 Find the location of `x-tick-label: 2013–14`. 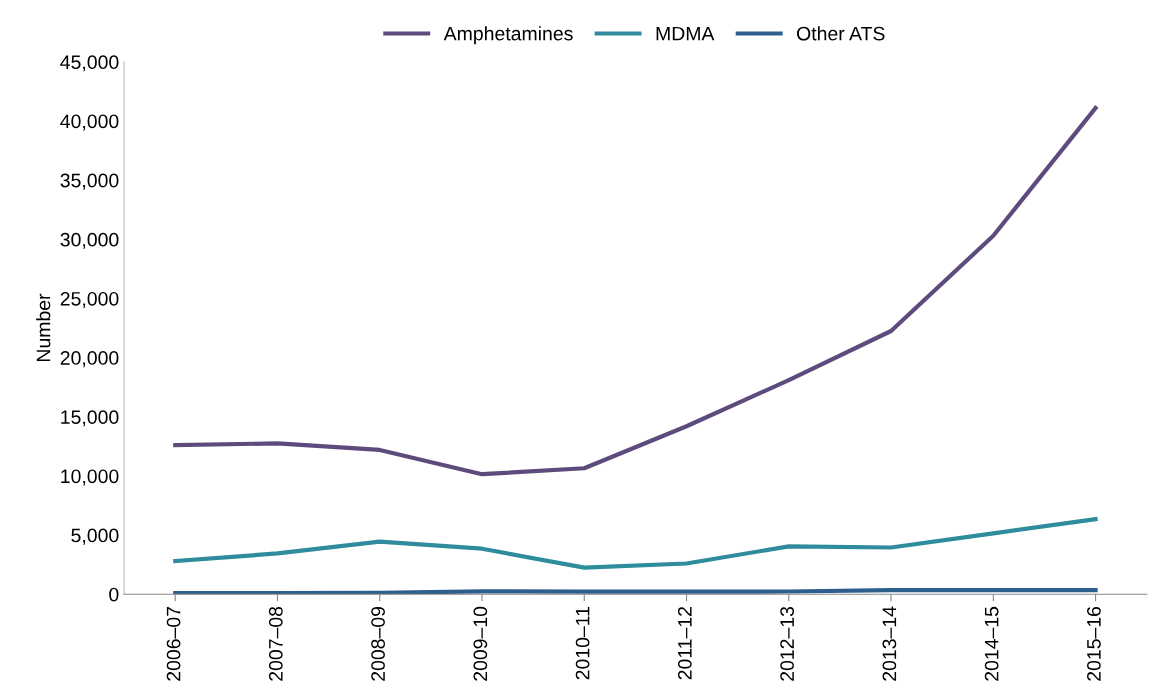

x-tick-label: 2013–14 is located at coordinates (889, 643).